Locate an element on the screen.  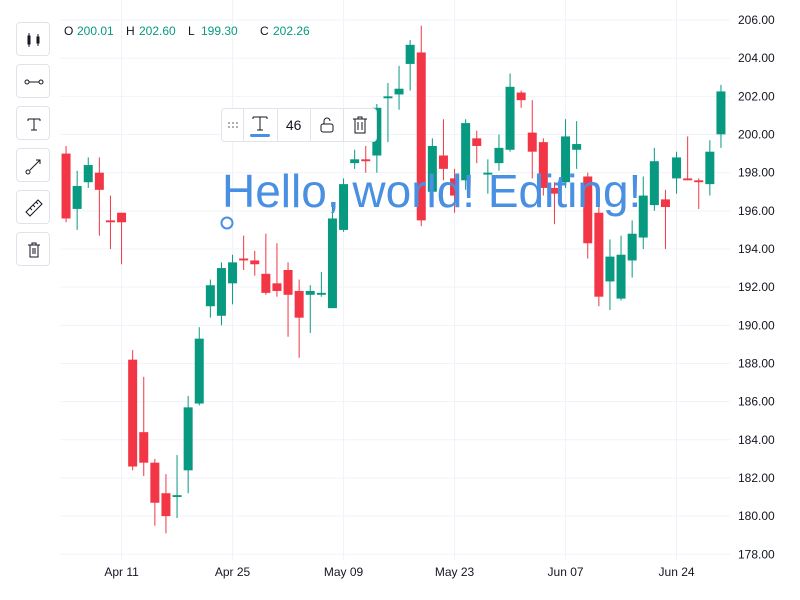
anchor-handle is located at coordinates (227, 223).